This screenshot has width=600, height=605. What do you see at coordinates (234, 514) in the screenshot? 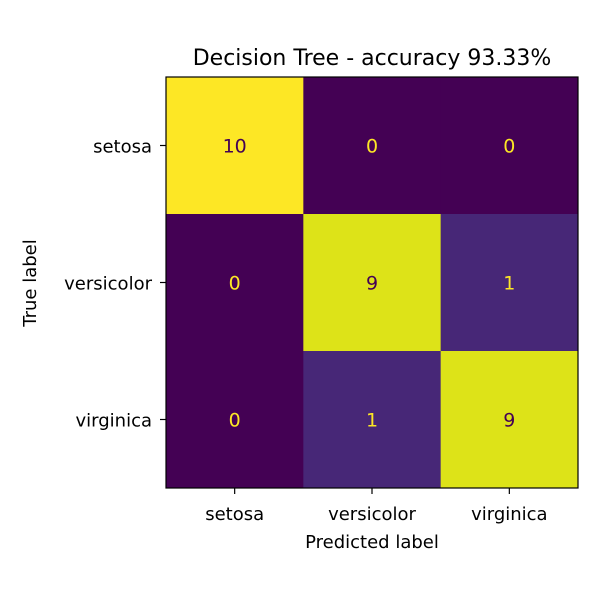
I see `x-tick-label: setosa` at bounding box center [234, 514].